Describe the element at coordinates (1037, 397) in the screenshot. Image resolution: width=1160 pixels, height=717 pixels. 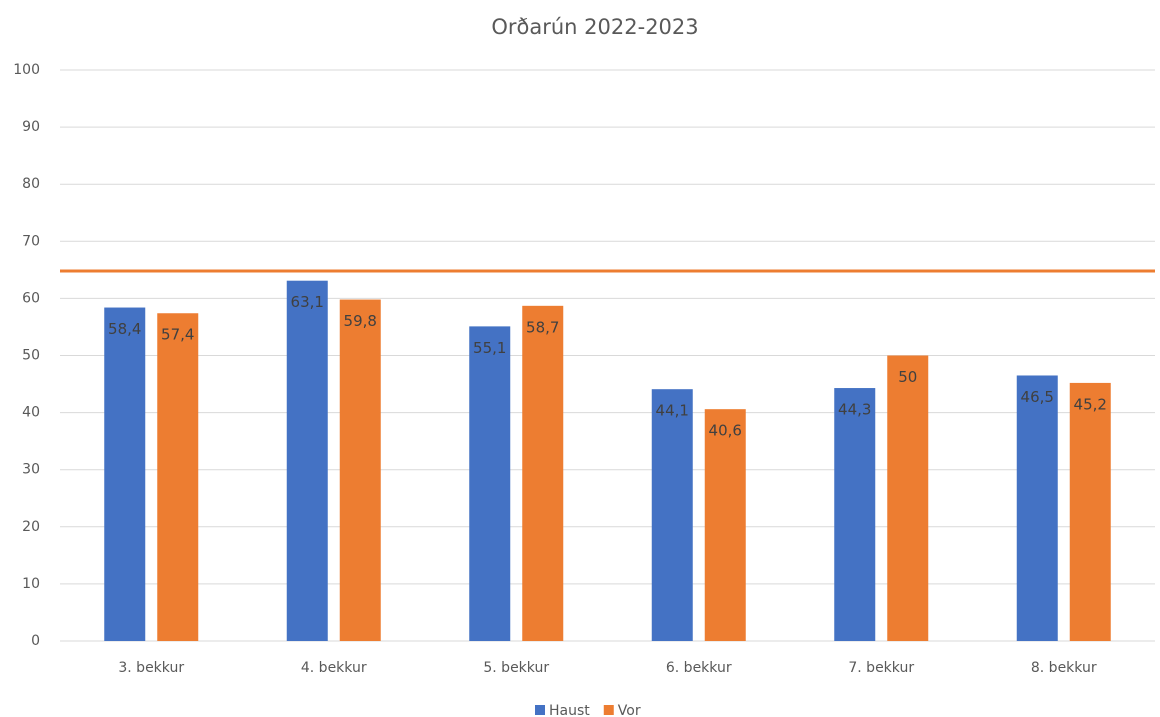
I see `data-label: 46,5` at that location.